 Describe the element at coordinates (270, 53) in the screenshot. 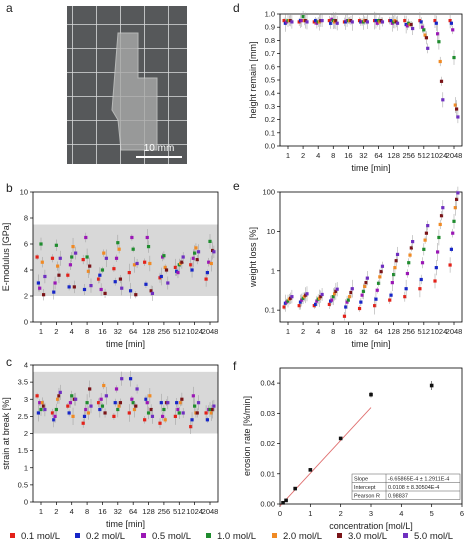

I see `y-tick-label: 0.7` at that location.